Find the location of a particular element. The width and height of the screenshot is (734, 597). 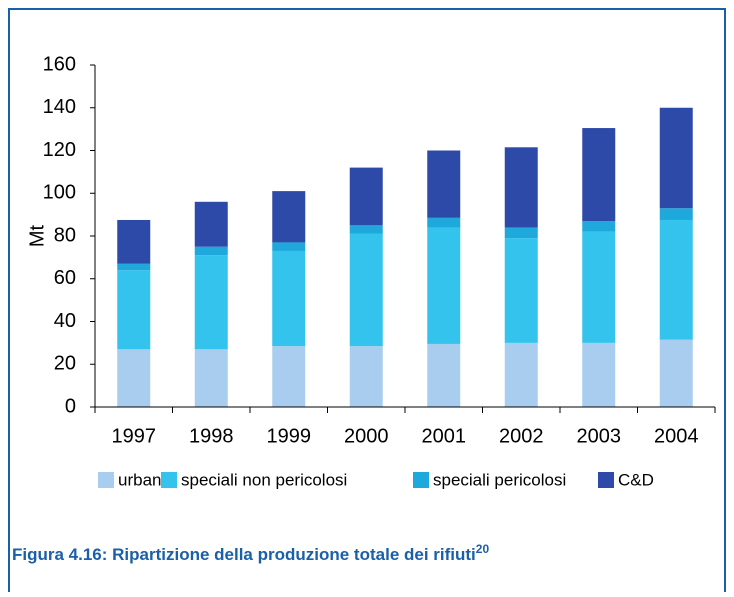

x-tick-label: 2000 is located at coordinates (366, 436).